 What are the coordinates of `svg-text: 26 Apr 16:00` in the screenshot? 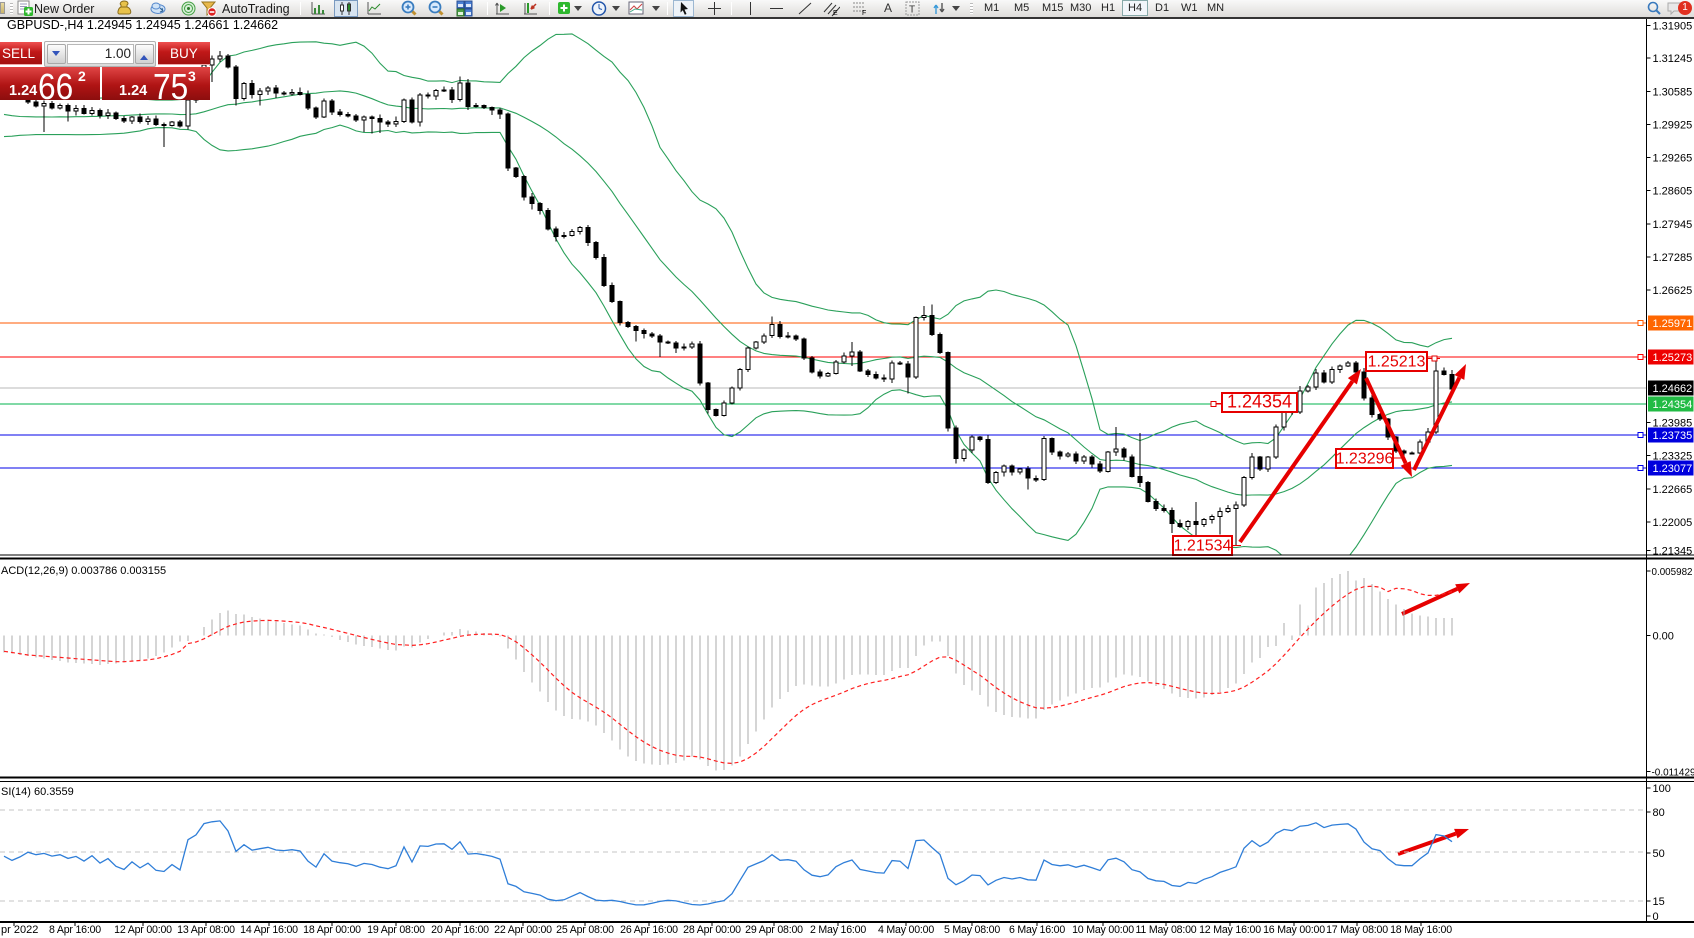 It's located at (649, 930).